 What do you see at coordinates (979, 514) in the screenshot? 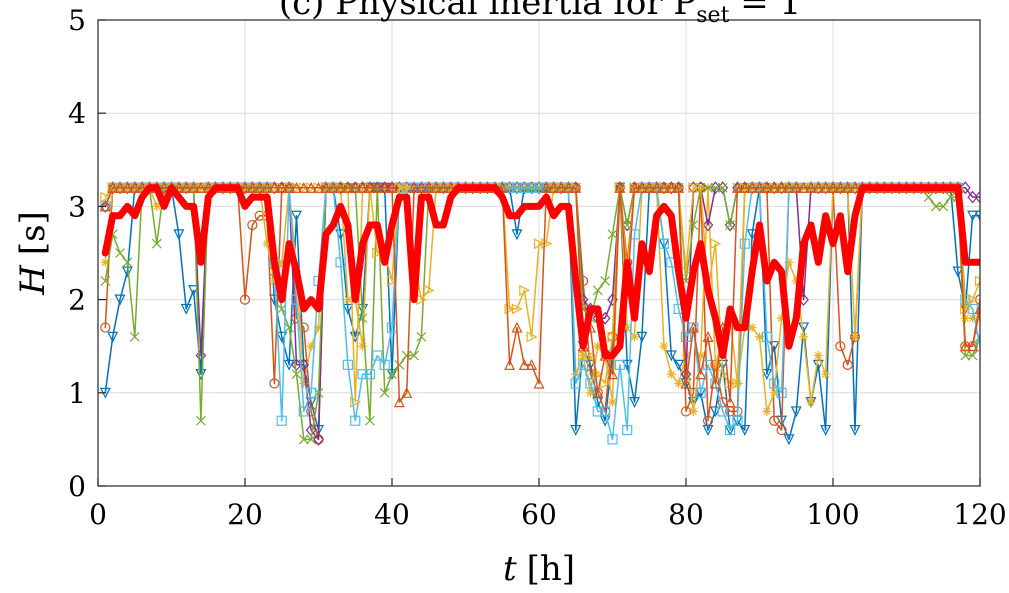
I see `x-tick-label: 120` at bounding box center [979, 514].